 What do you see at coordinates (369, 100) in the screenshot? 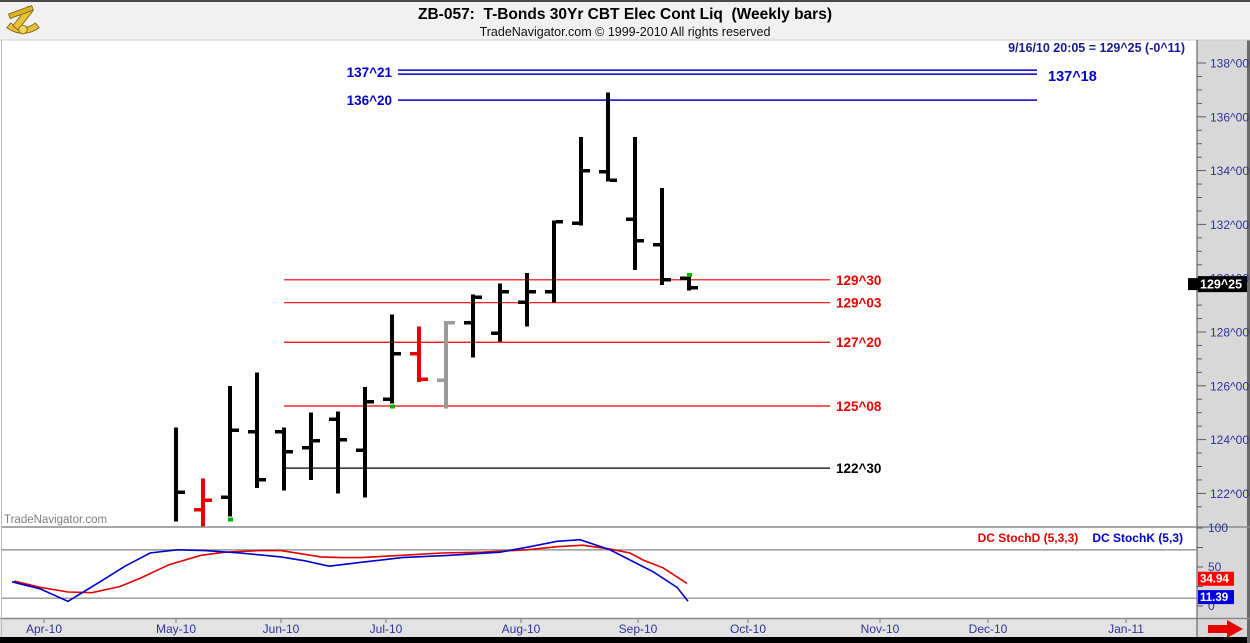
I see `level-label-136^20: 136^20` at bounding box center [369, 100].